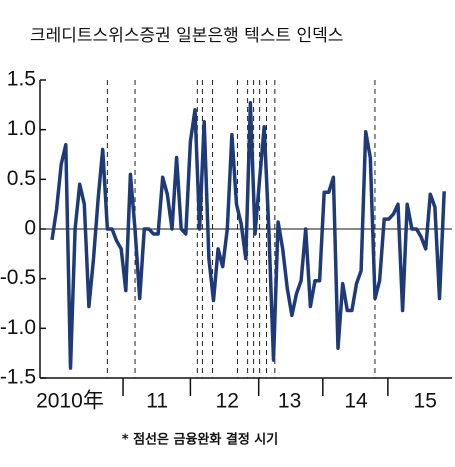  Describe the element at coordinates (30, 228) in the screenshot. I see `y-tick-label: 0` at that location.